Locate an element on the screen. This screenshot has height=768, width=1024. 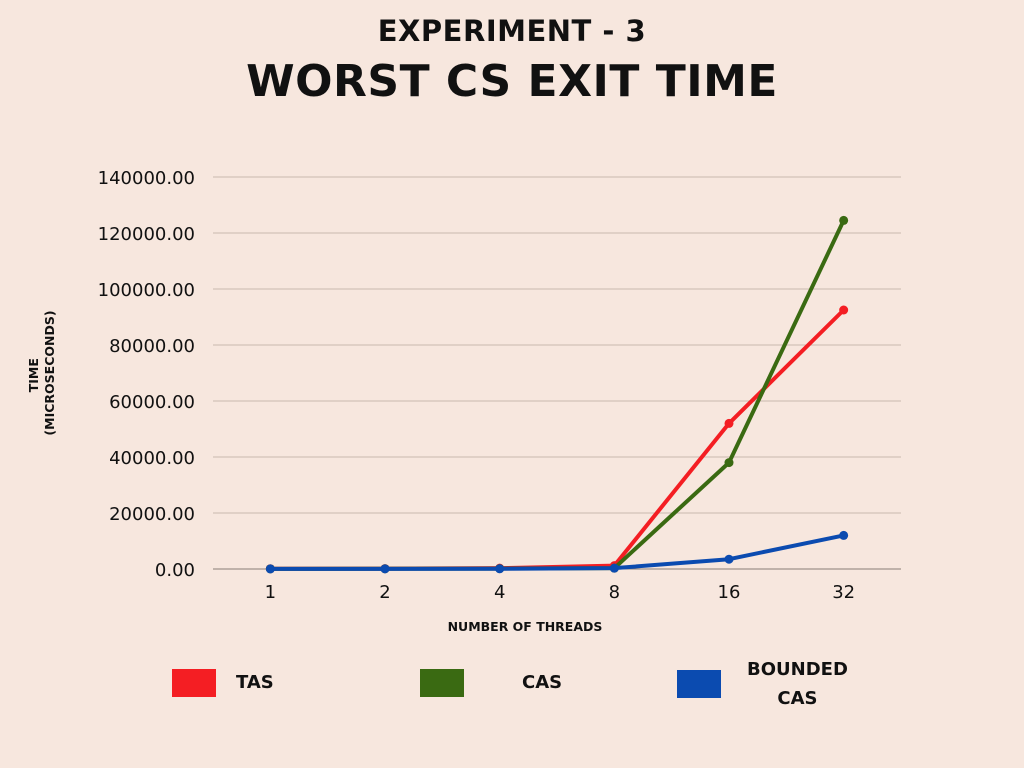
chart-subtitle: EXPERIMENT - 3 is located at coordinates (512, 31).